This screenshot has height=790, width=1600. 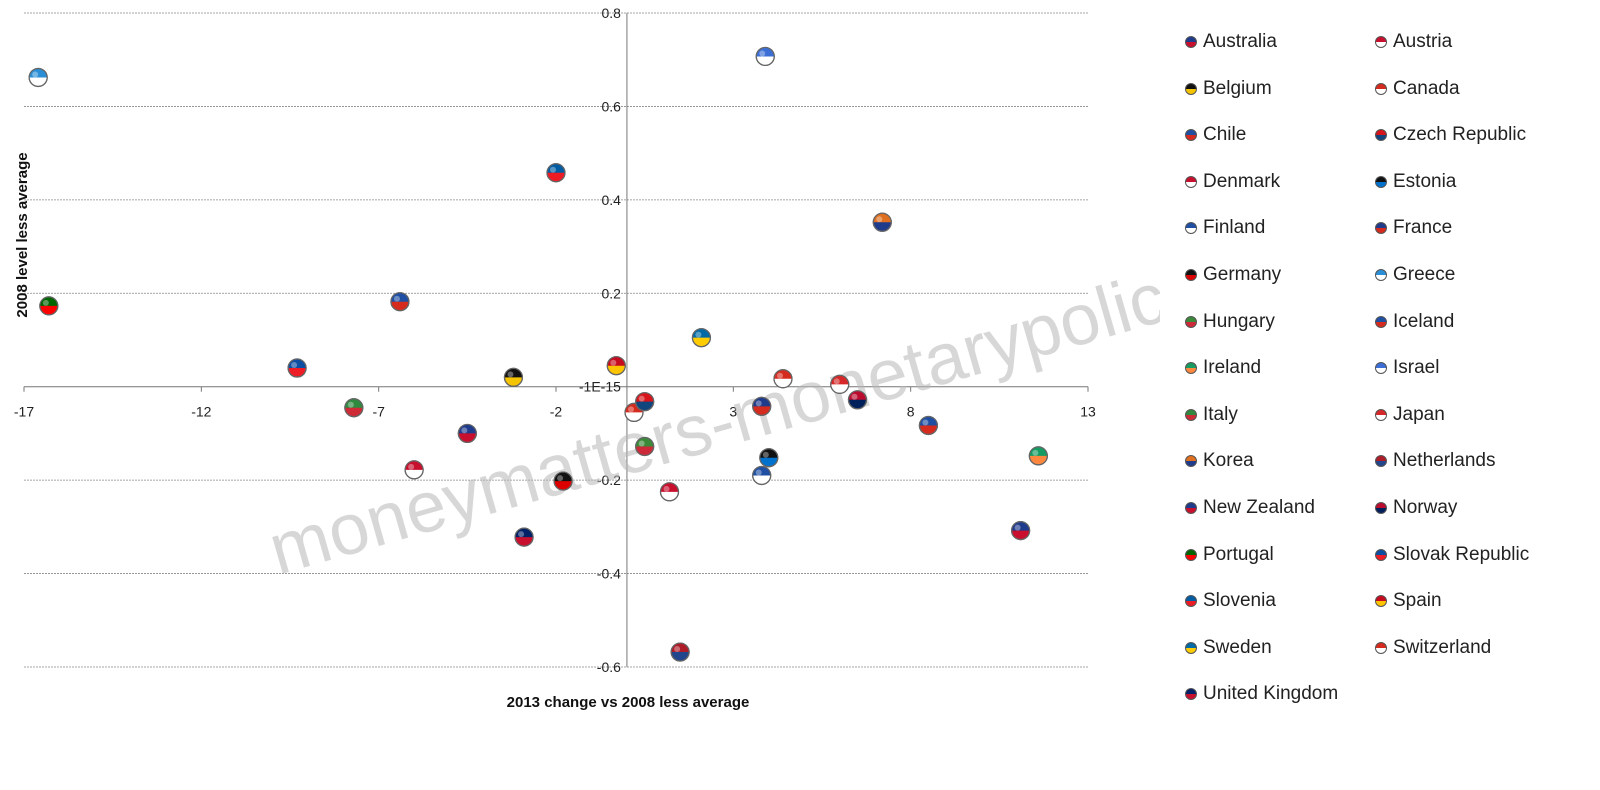 What do you see at coordinates (1237, 647) in the screenshot?
I see `legend-label: Sweden` at bounding box center [1237, 647].